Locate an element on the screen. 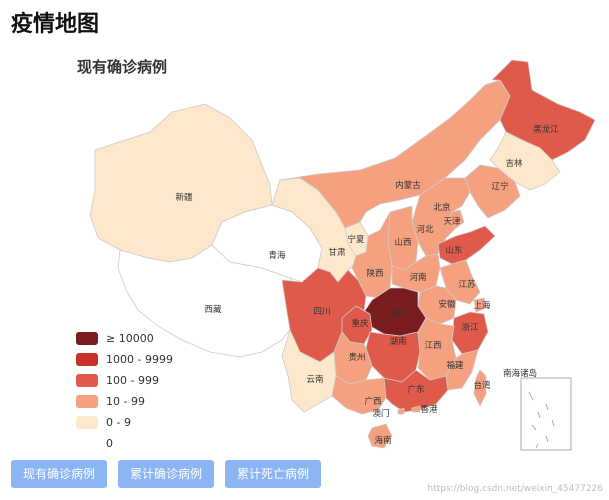  province-label: 西藏 is located at coordinates (213, 309).